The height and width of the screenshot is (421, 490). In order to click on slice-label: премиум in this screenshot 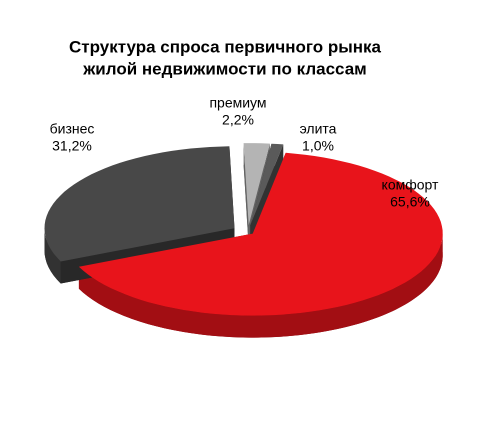, I will do `click(237, 103)`.